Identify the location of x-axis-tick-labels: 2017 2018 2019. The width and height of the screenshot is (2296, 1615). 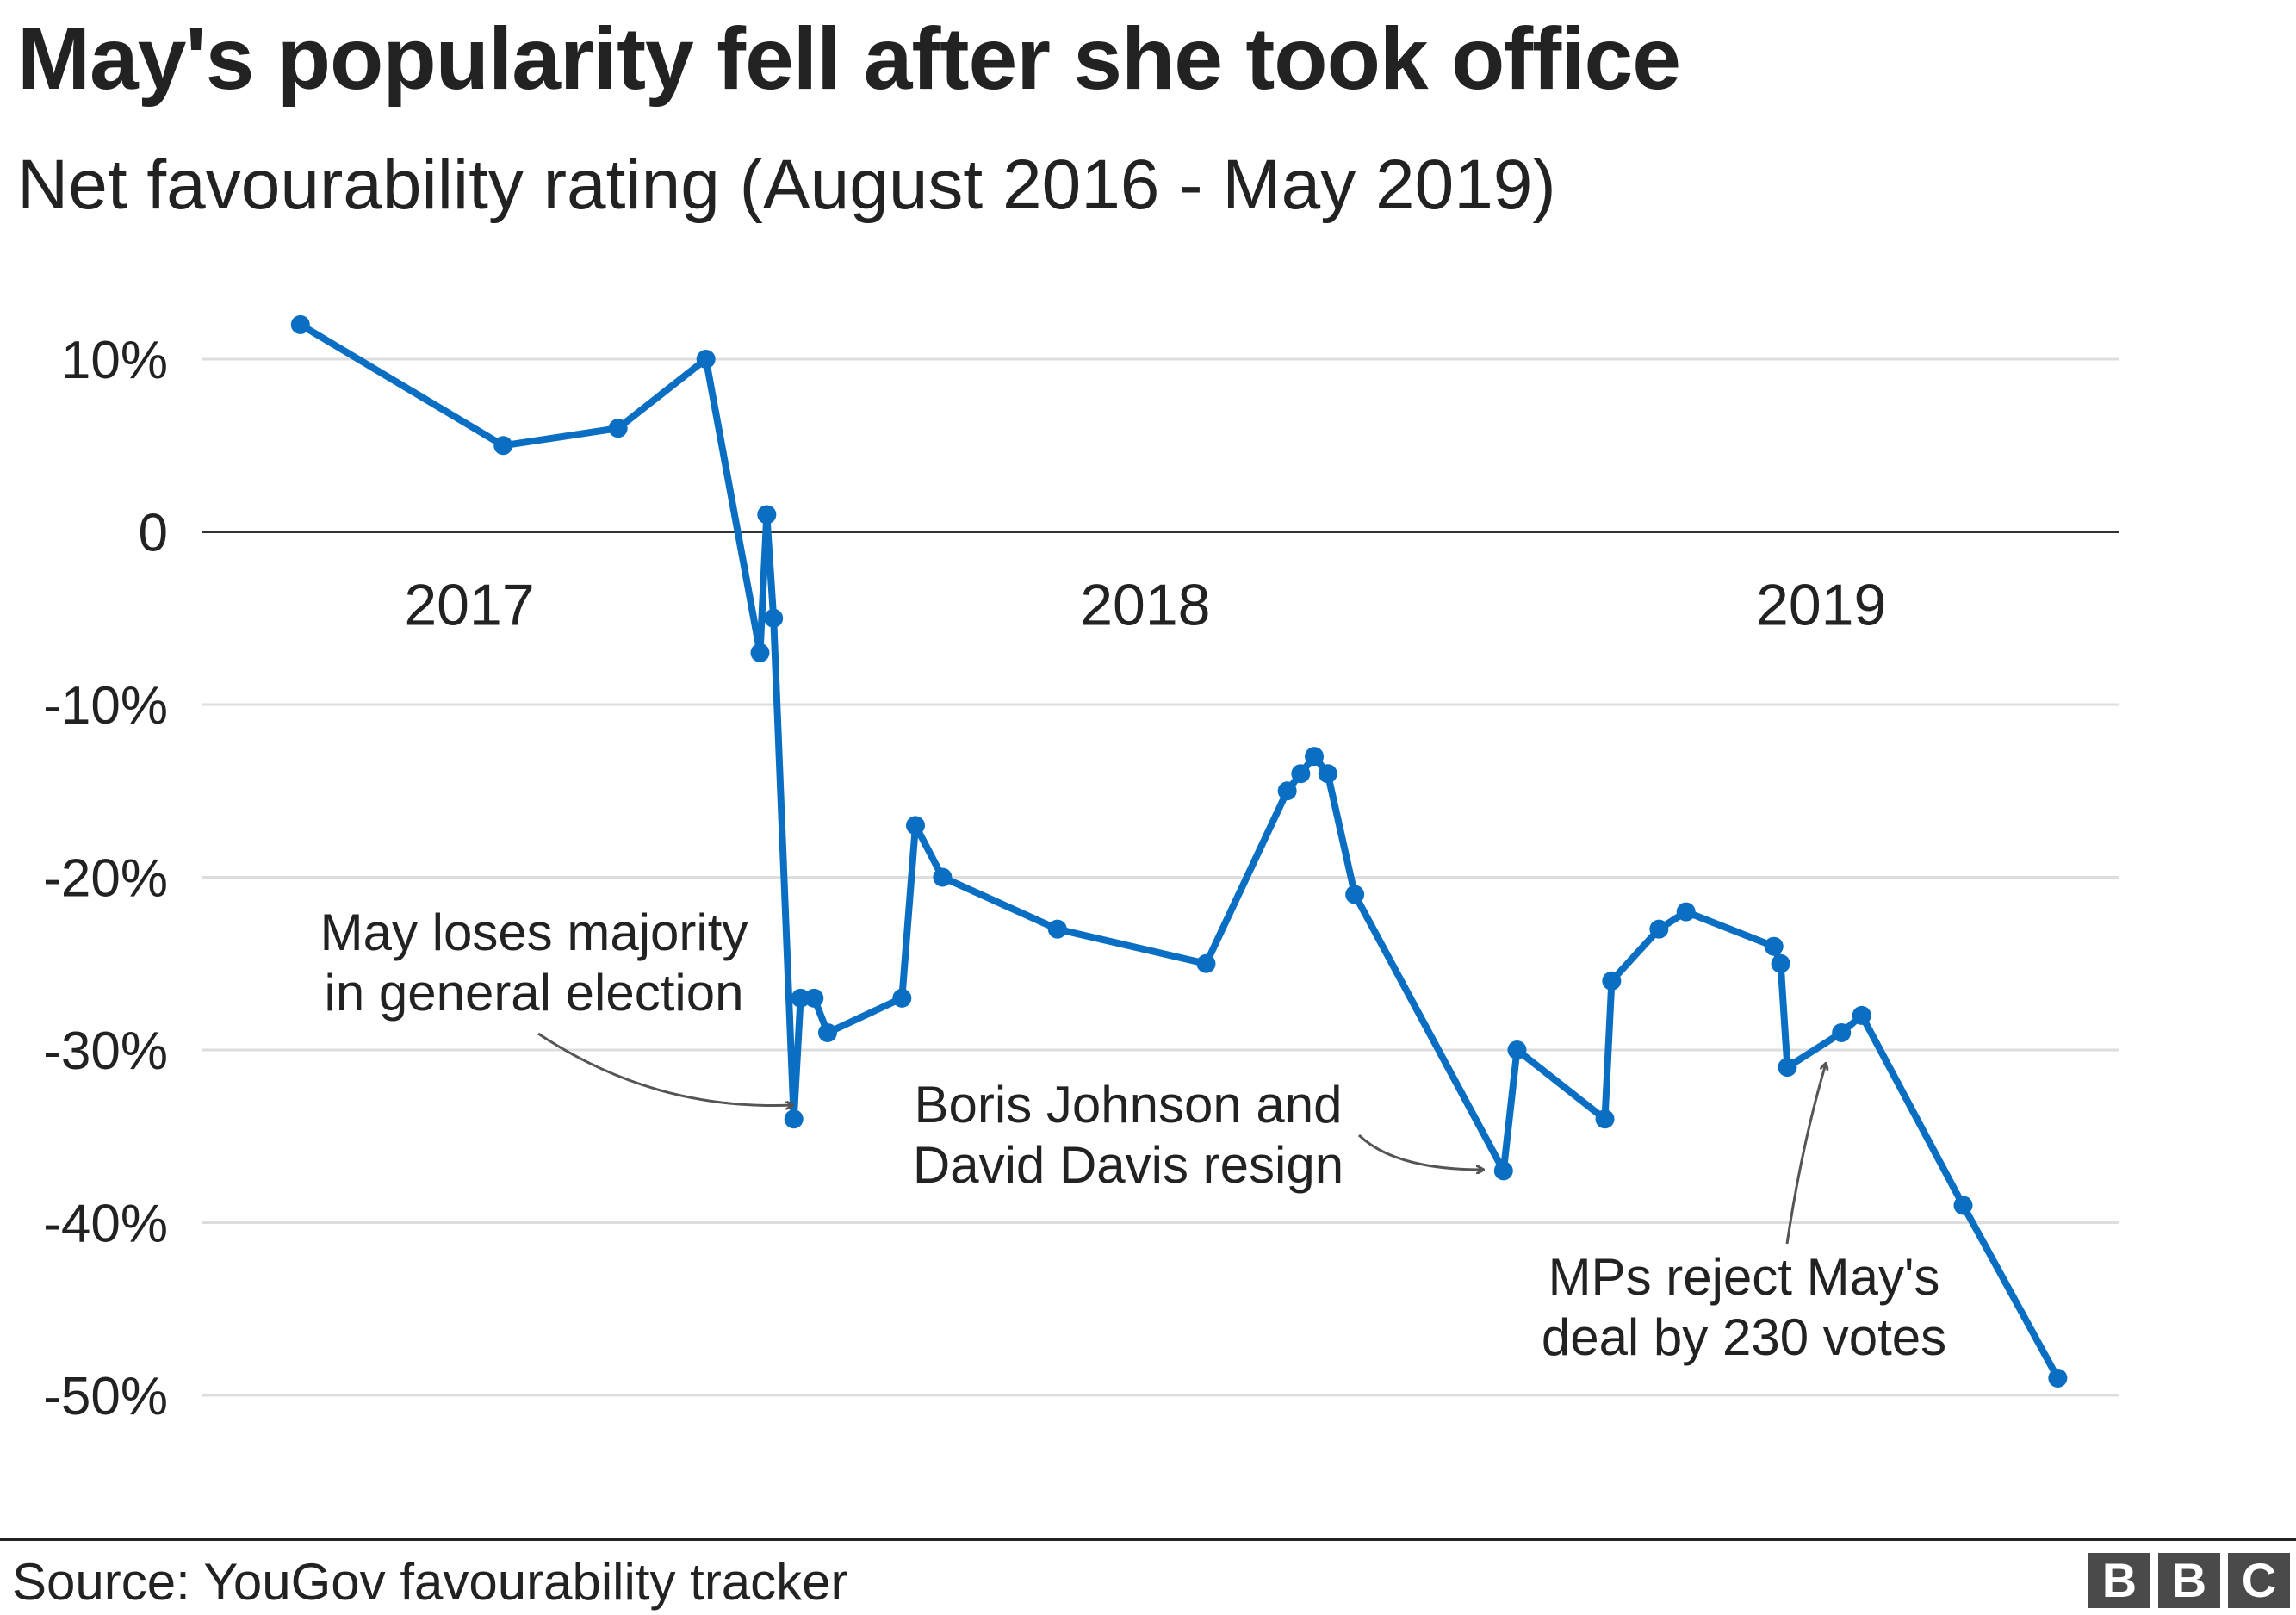
(1145, 605).